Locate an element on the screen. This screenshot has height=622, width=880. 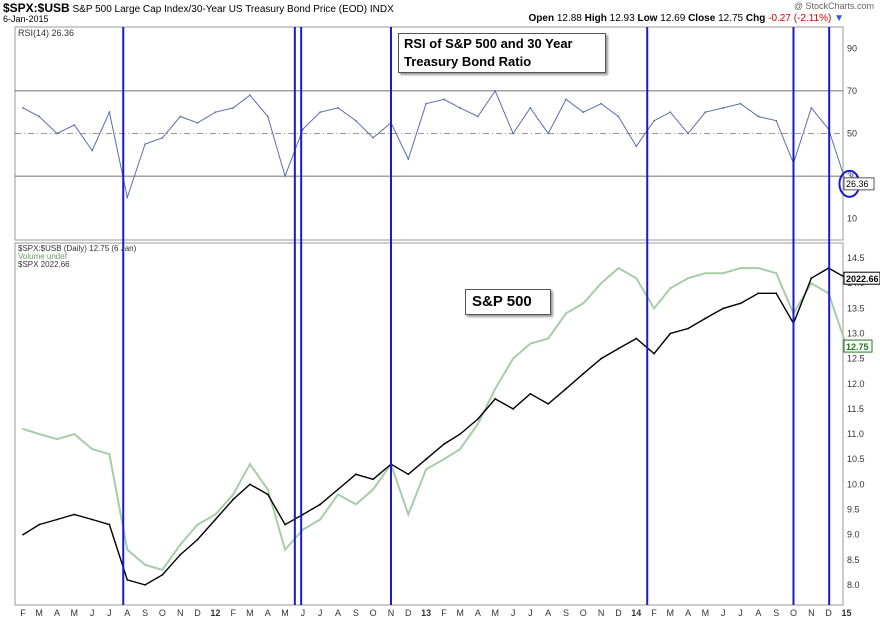
price-legend-entry: Volume undef is located at coordinates (43, 256).